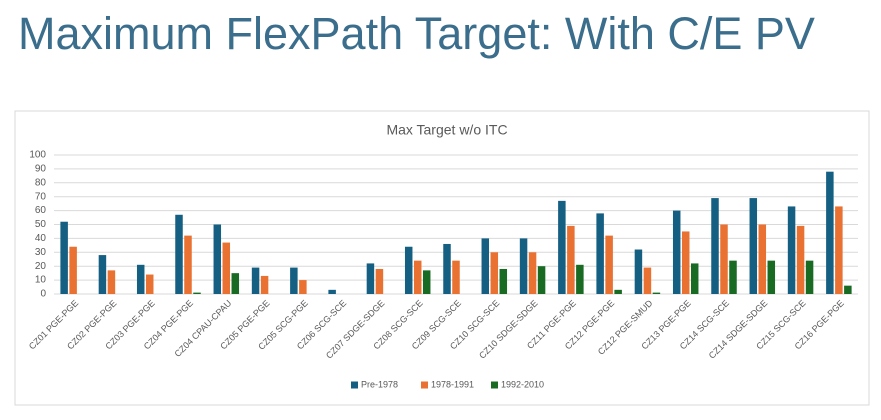 This screenshot has height=420, width=881. What do you see at coordinates (41, 182) in the screenshot?
I see `y-tick-label: 80` at bounding box center [41, 182].